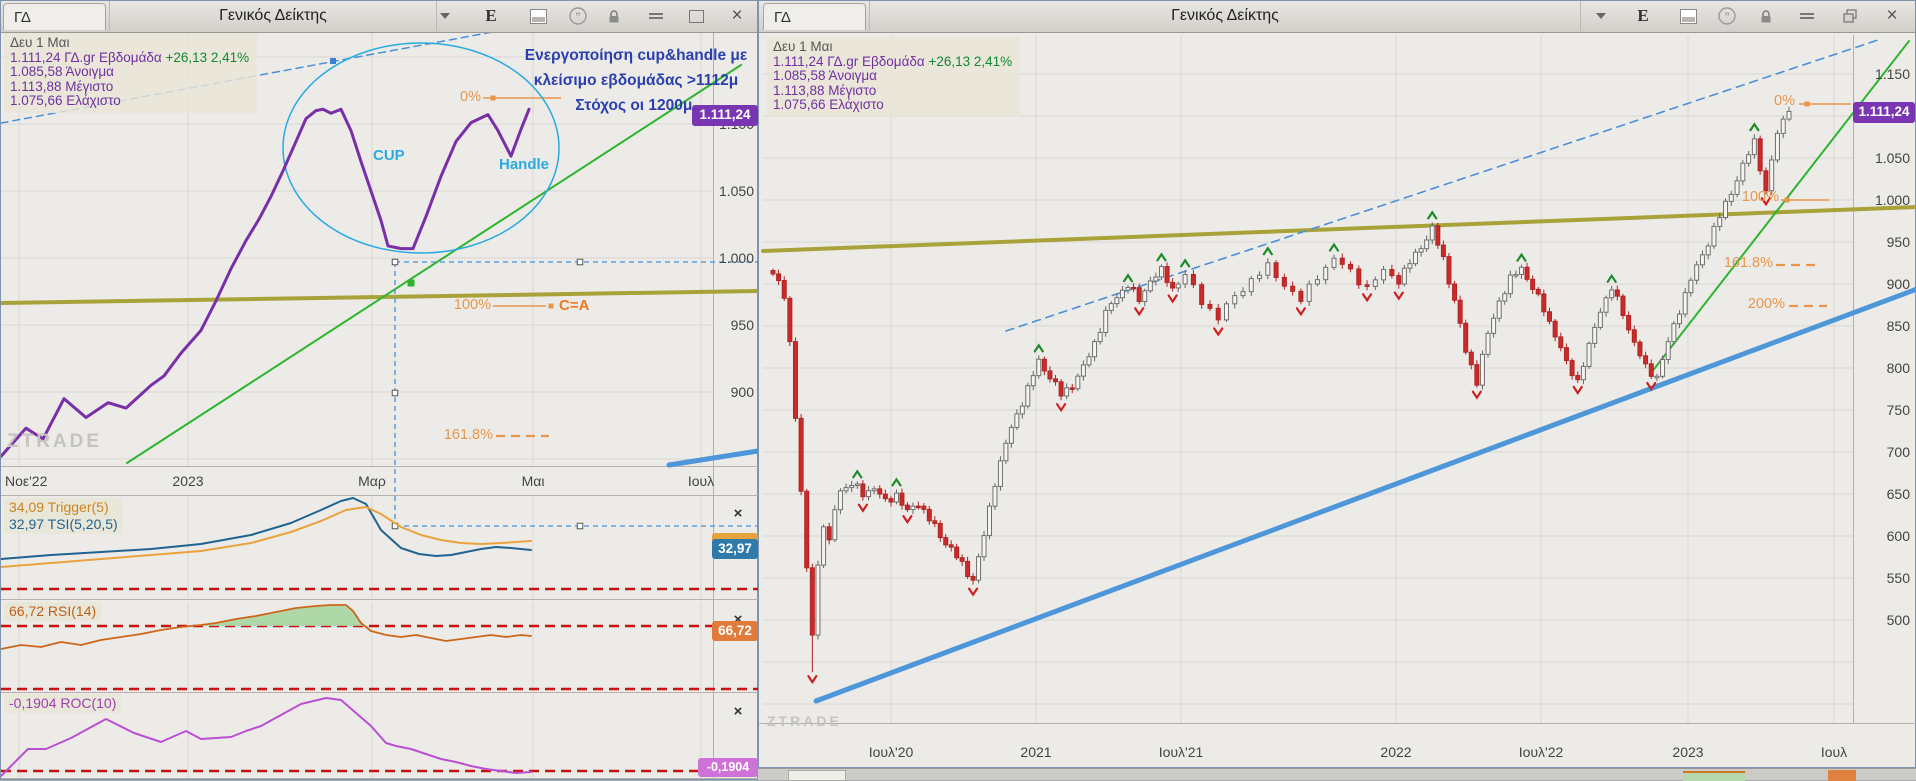  What do you see at coordinates (1337, 774) in the screenshot?
I see `background-window-strip` at bounding box center [1337, 774].